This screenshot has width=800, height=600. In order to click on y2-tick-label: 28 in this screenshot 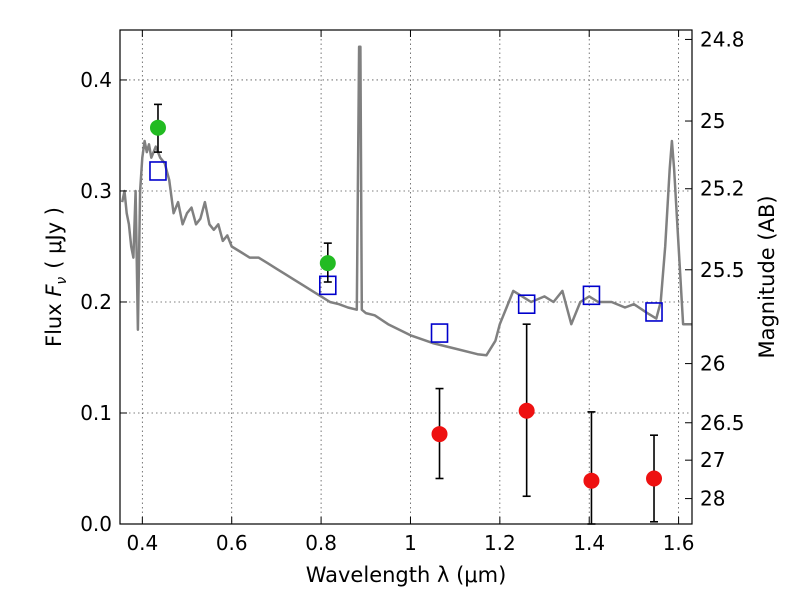, I will do `click(712, 499)`.